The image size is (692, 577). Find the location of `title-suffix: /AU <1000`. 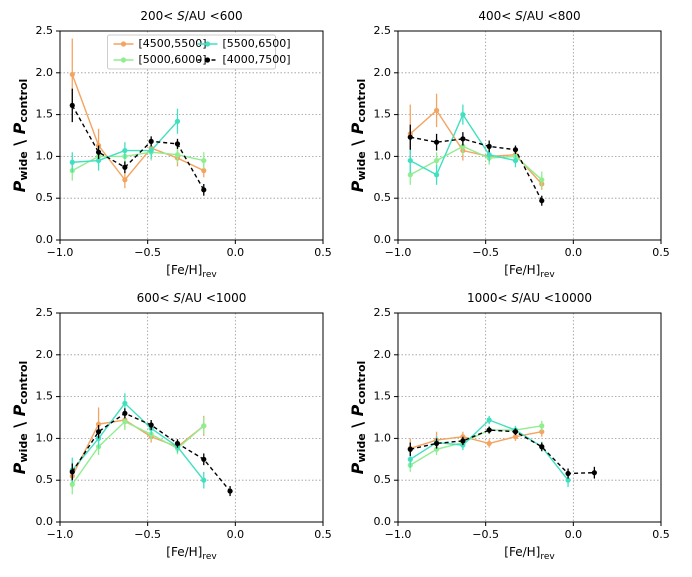

title-suffix: /AU <1000 is located at coordinates (213, 298).